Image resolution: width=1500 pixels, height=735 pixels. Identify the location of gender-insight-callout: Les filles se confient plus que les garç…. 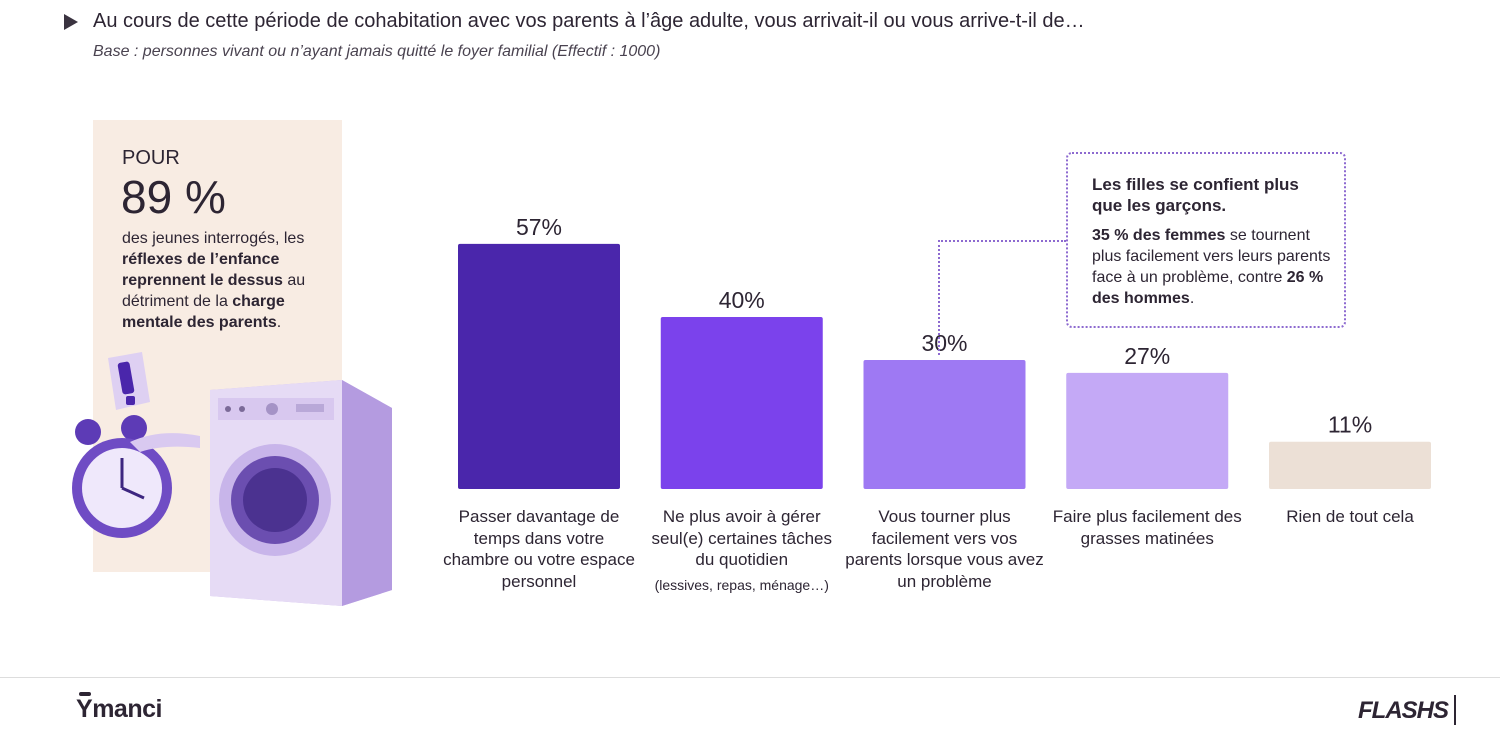
(1206, 240).